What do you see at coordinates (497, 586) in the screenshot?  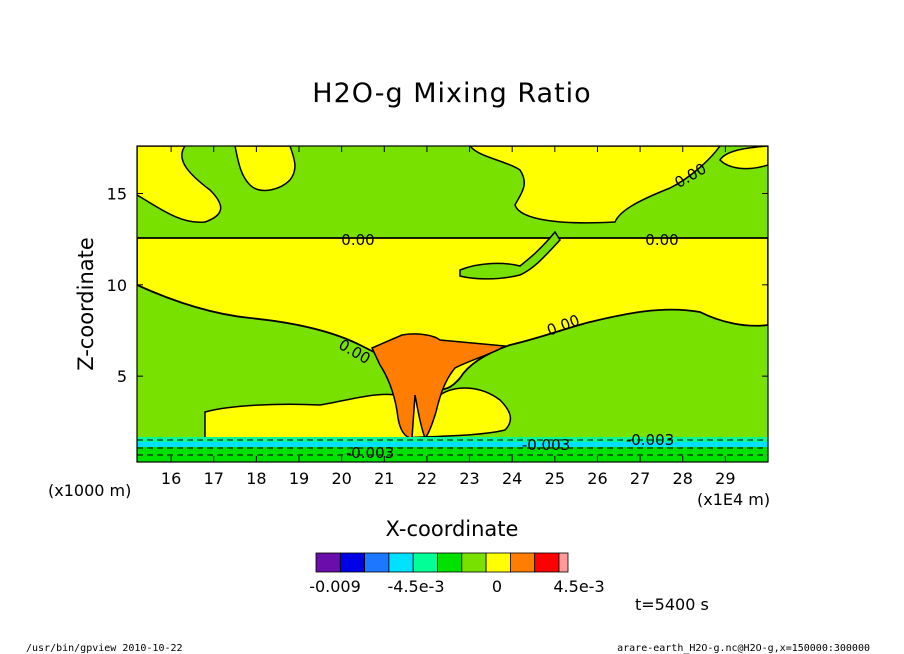 I see `colorbar-label: 0` at bounding box center [497, 586].